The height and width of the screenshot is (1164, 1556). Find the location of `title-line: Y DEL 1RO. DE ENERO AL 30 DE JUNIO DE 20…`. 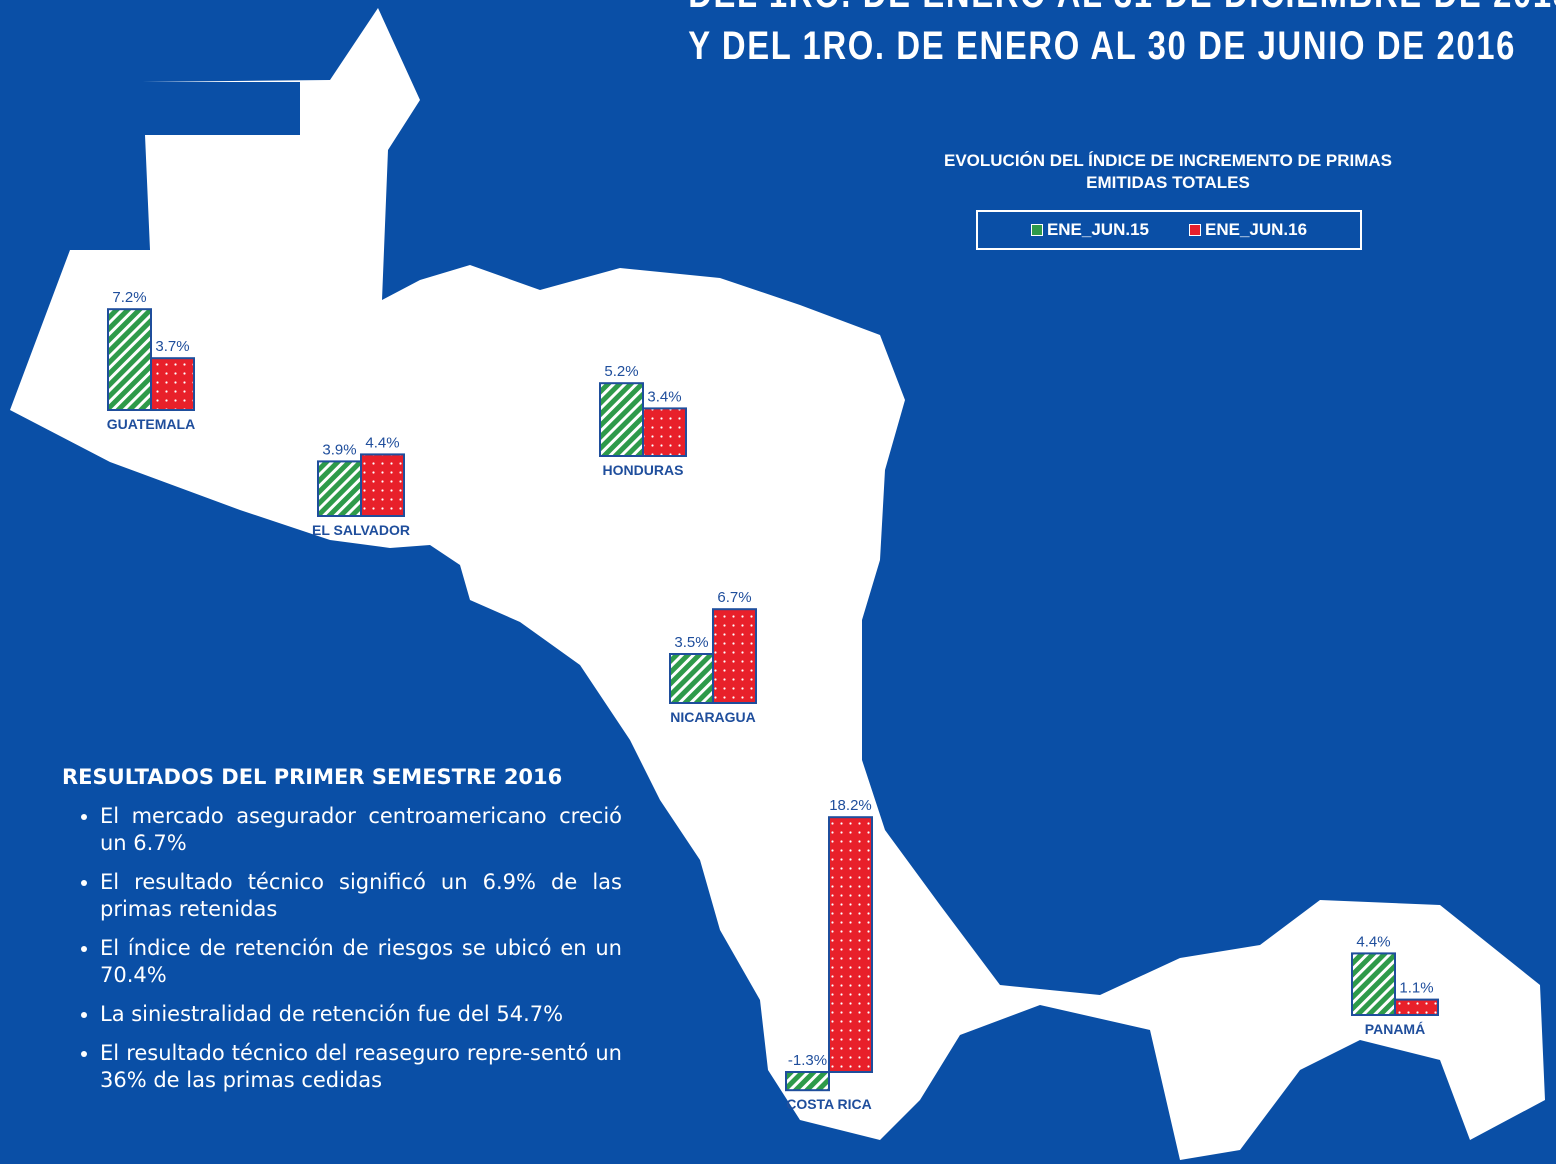

title-line: Y DEL 1RO. DE ENERO AL 30 DE JUNIO DE 20… is located at coordinates (1102, 46).